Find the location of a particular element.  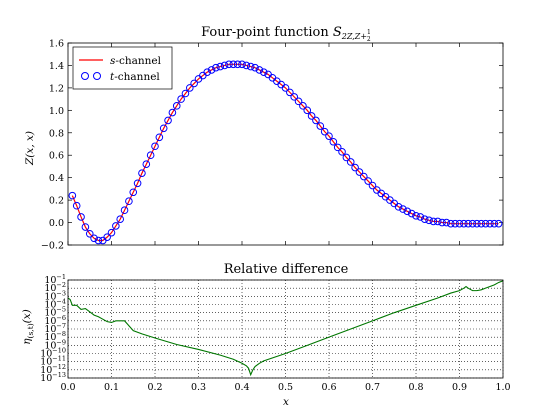

bottom-y-tick-label: 10⁻¹ is located at coordinates (55, 279).